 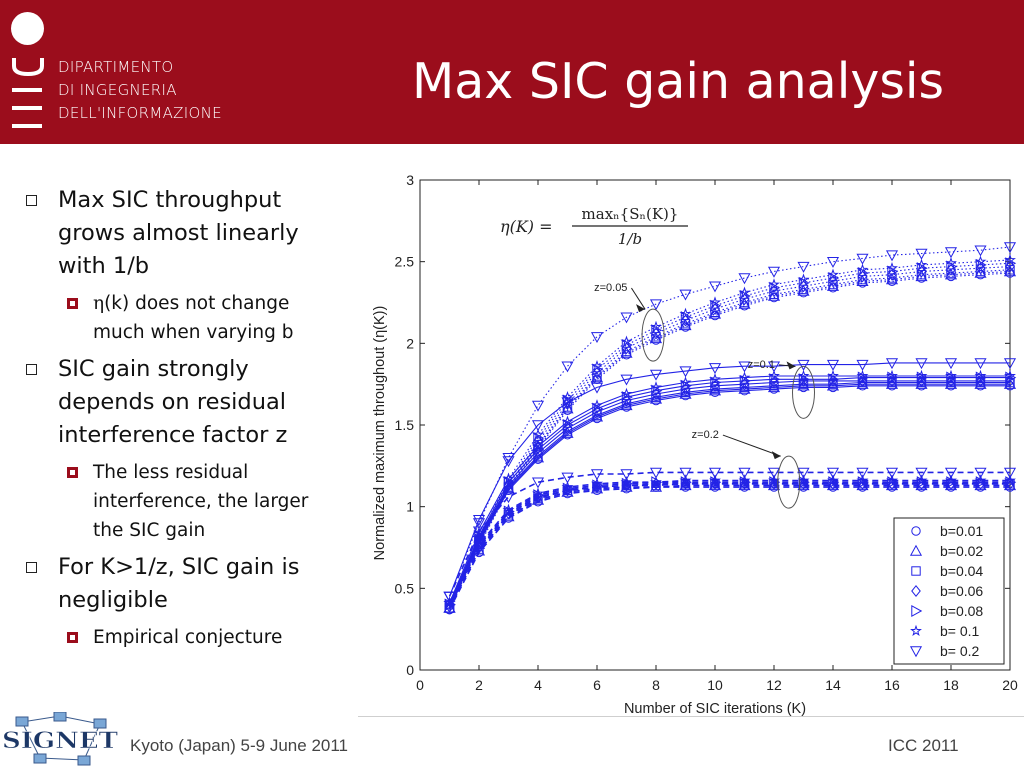 I want to click on x-tick-label: 4, so click(x=538, y=685).